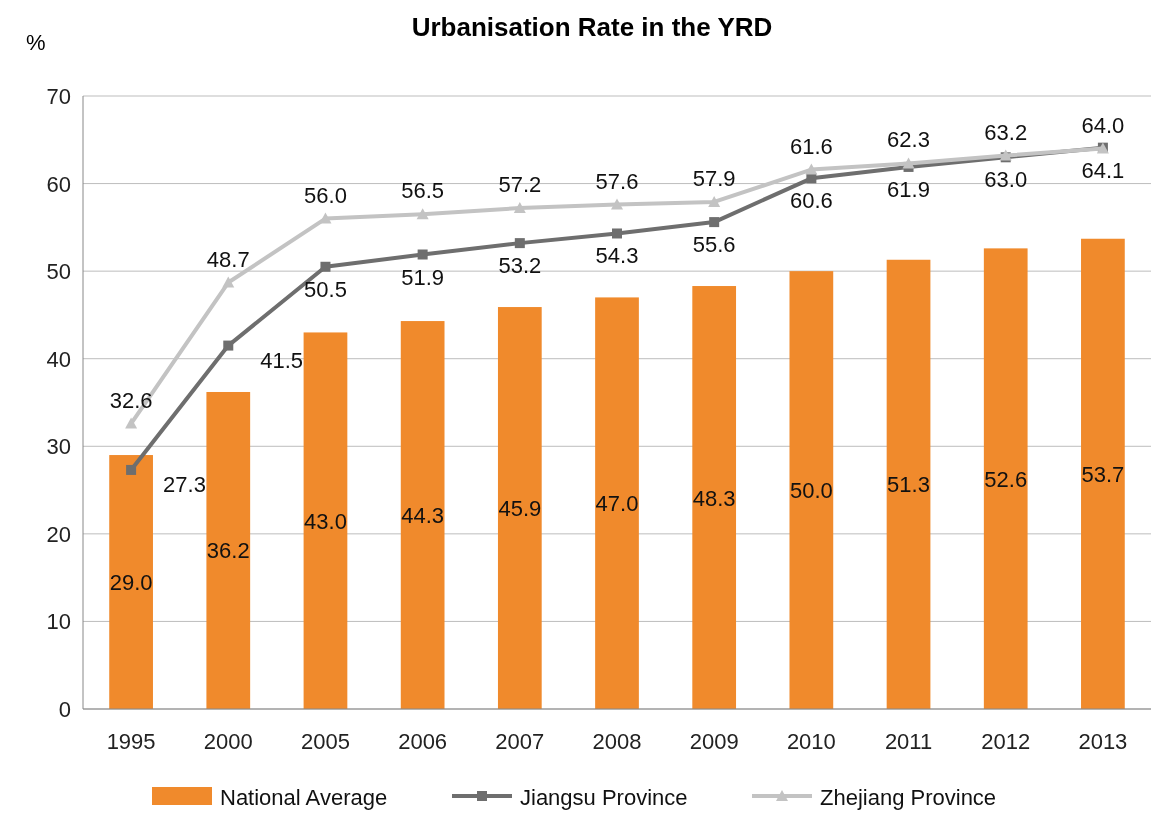 The width and height of the screenshot is (1168, 821). Describe the element at coordinates (520, 741) in the screenshot. I see `x-tick-label: 2007` at that location.